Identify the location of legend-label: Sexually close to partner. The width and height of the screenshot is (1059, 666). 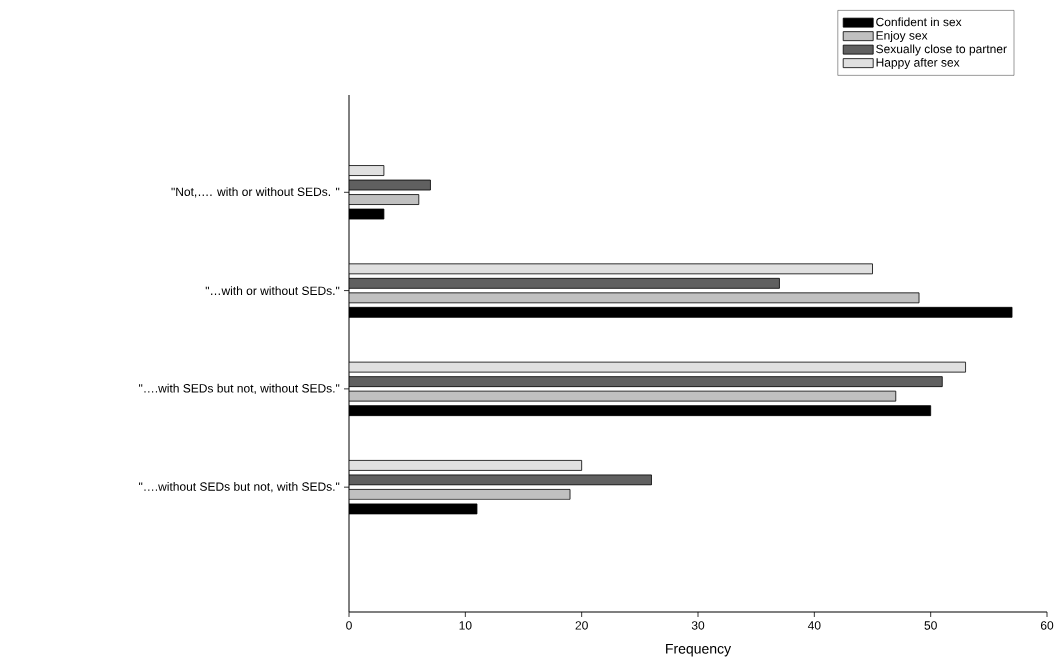
(941, 50).